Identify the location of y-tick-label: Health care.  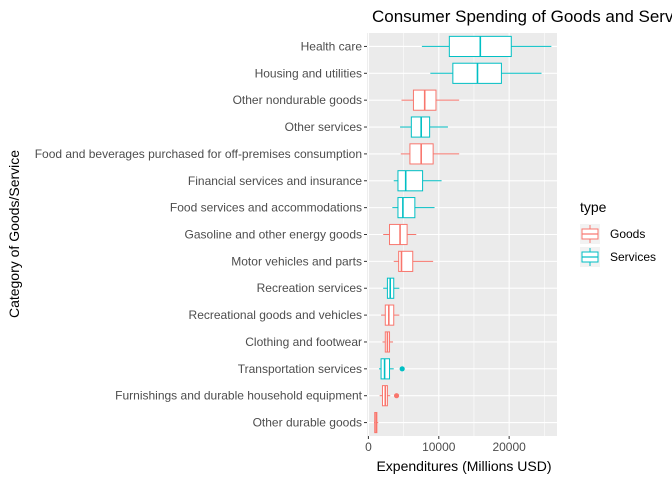
(332, 46).